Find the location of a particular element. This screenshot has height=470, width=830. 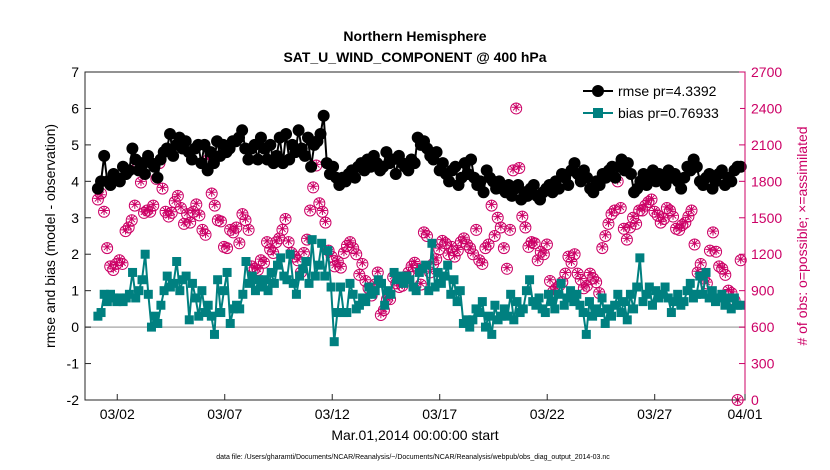

x-tick-label: 03/17 is located at coordinates (439, 414).